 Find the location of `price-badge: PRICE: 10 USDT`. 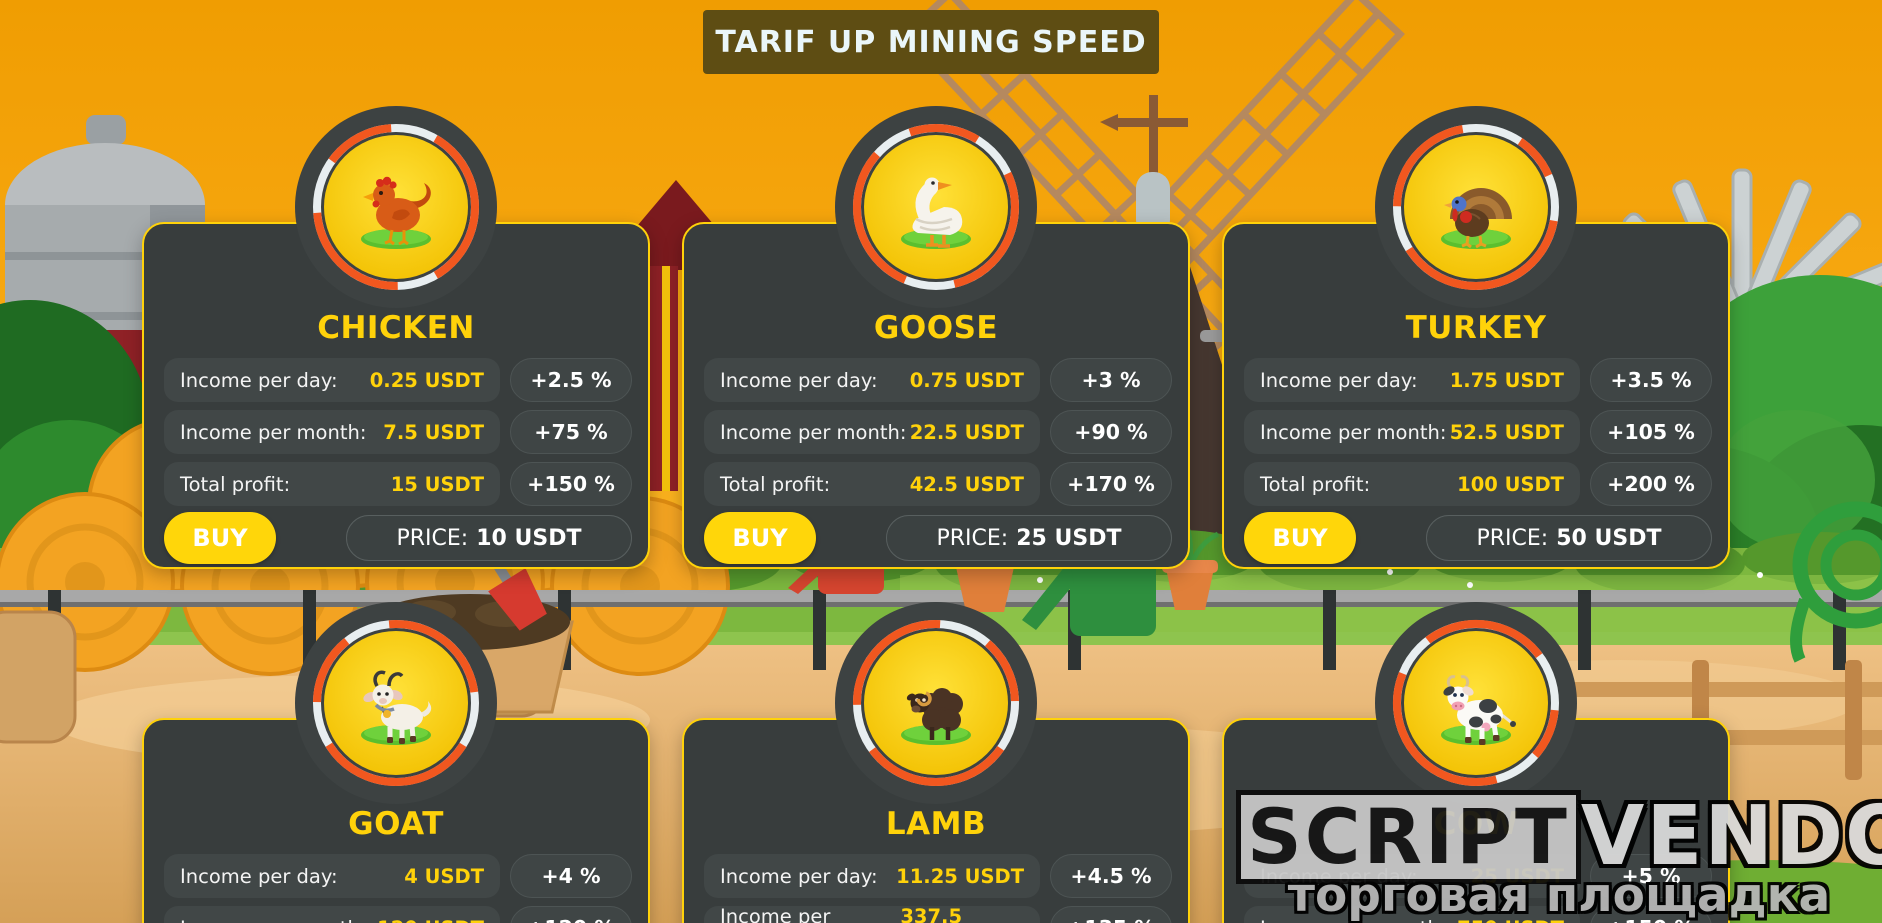

price-badge: PRICE: 10 USDT is located at coordinates (489, 538).